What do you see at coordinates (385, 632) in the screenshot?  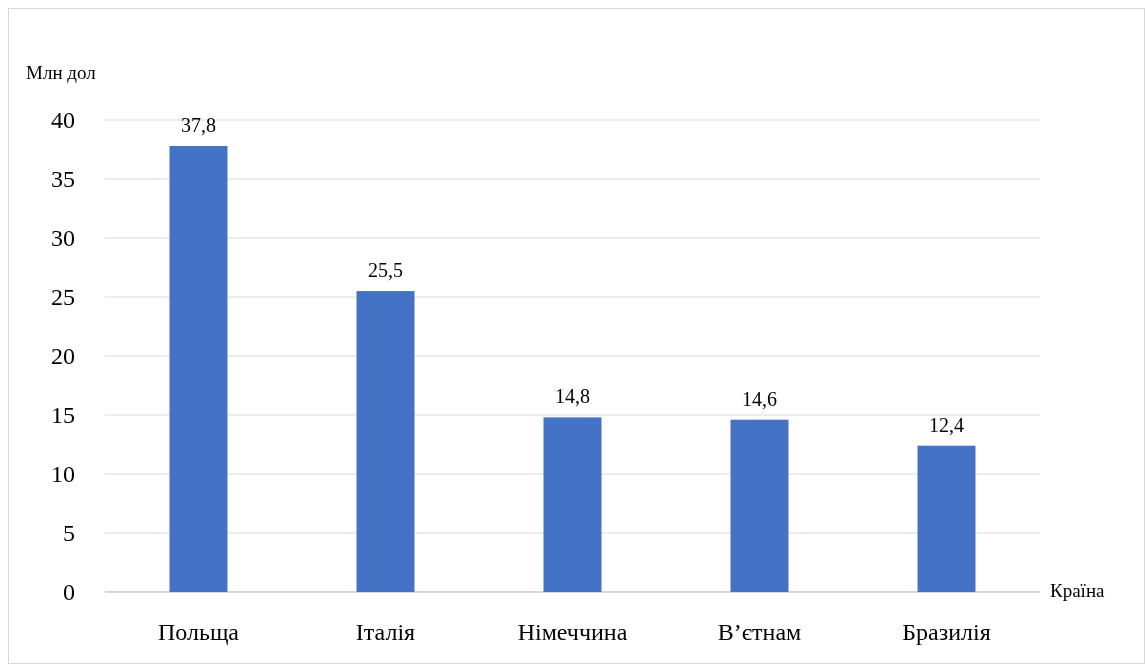 I see `x-tick-label: Італія` at bounding box center [385, 632].